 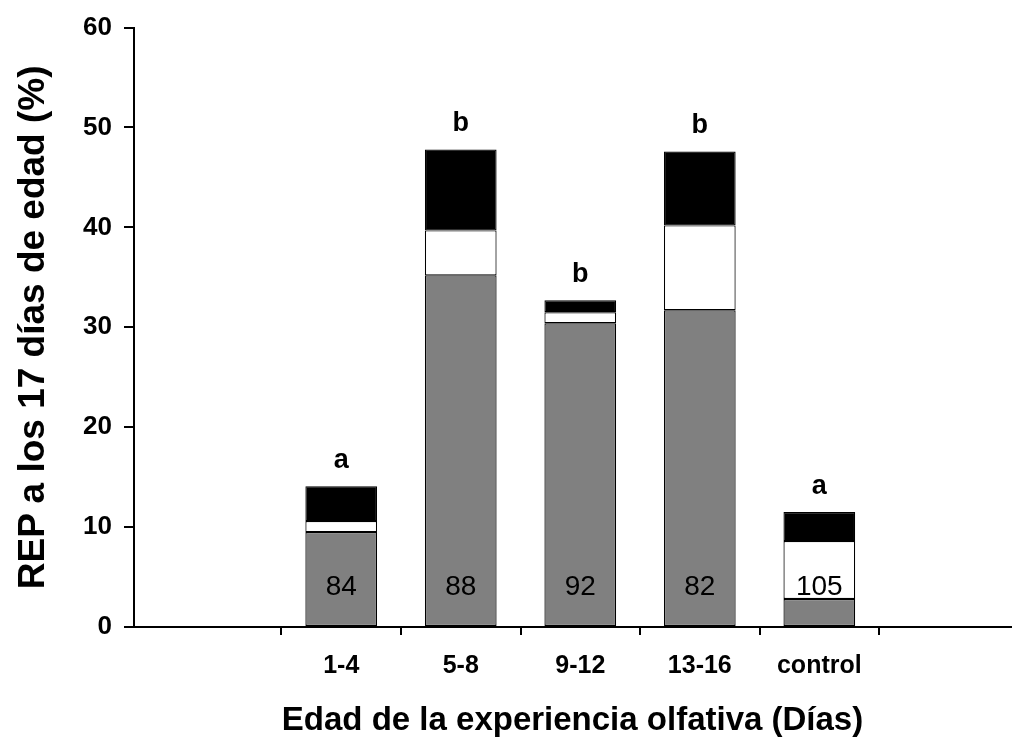 I want to click on y-tick-label: 30, so click(x=97, y=325).